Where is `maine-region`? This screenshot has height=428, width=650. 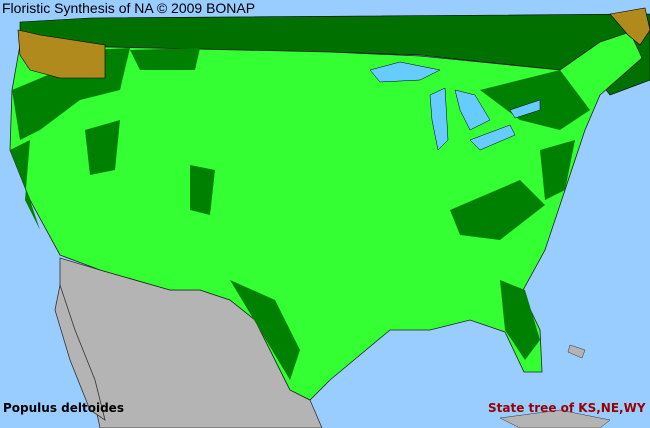 maine-region is located at coordinates (629, 26).